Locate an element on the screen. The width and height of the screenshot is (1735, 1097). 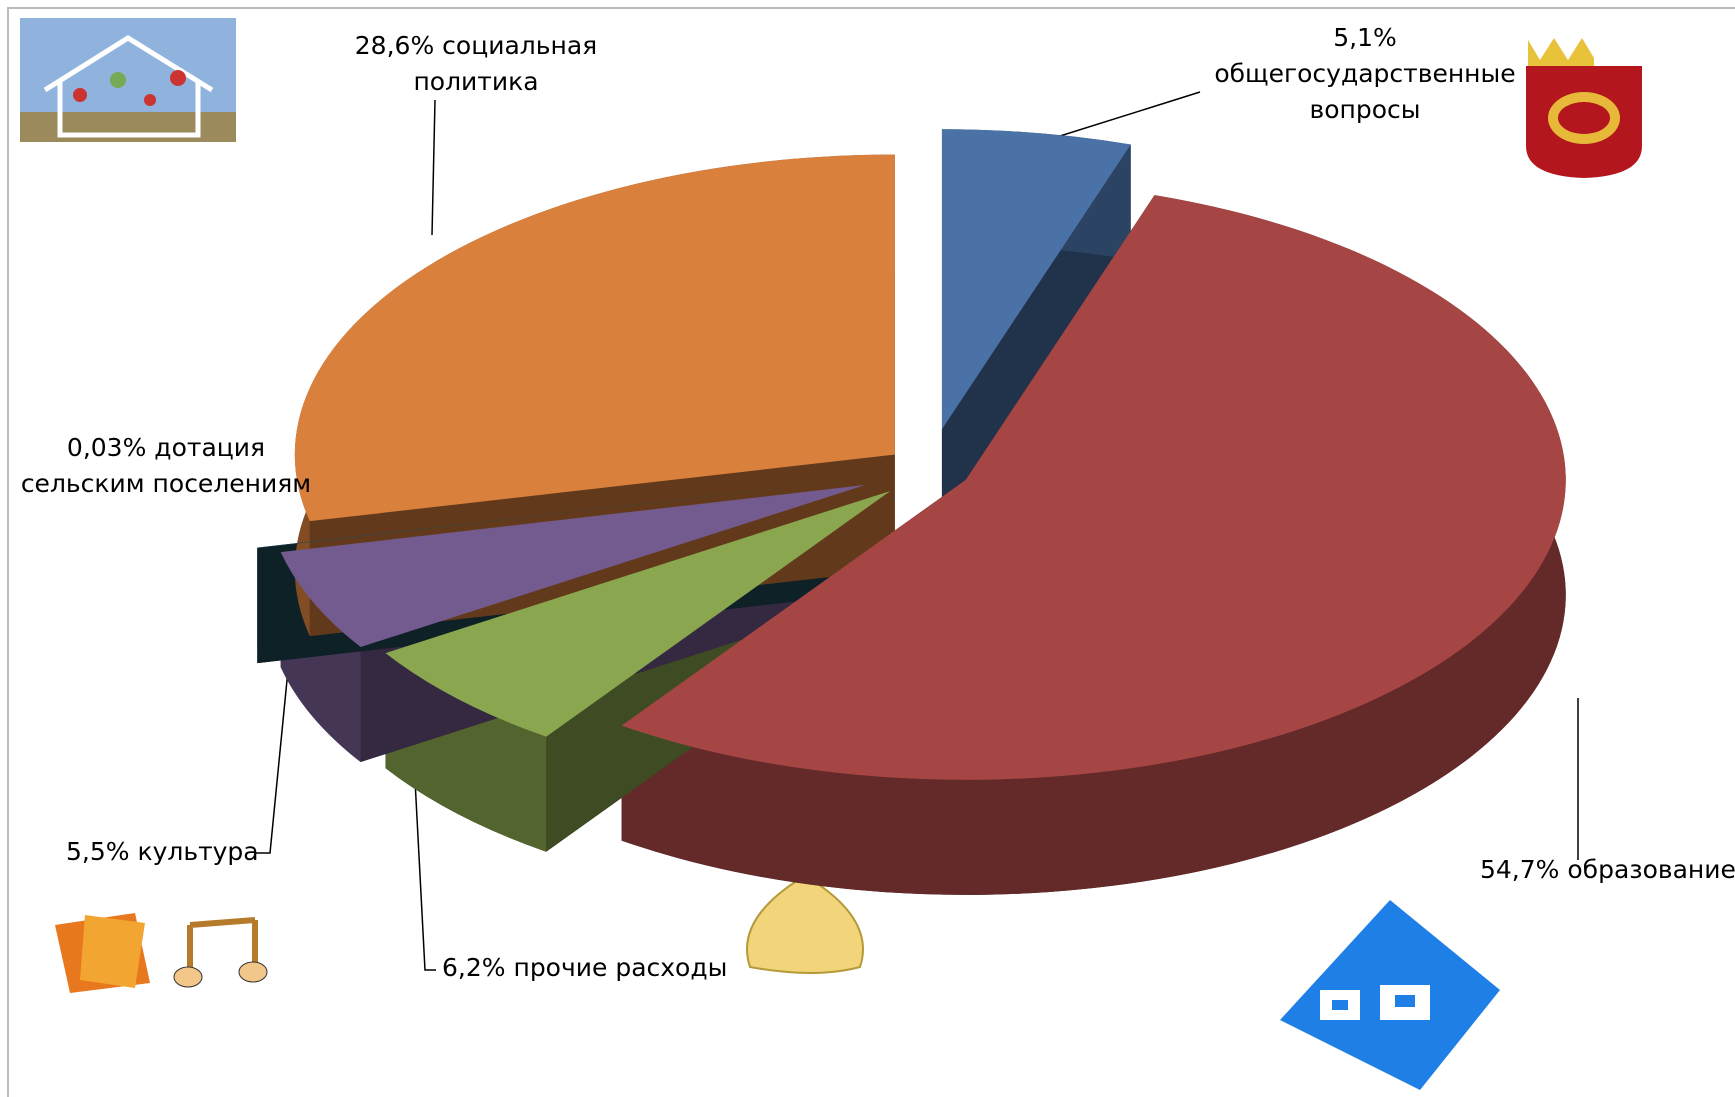
category-label: культура is located at coordinates (198, 851).